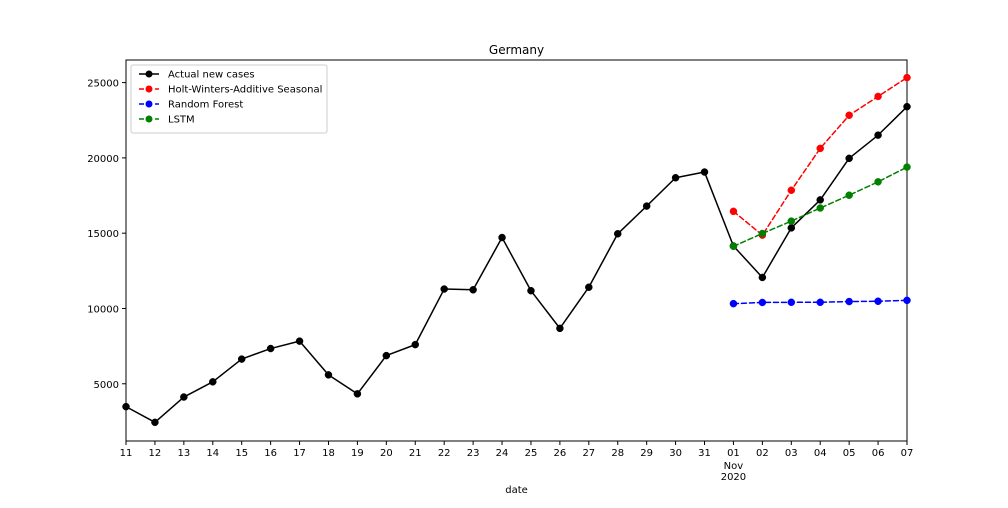 The height and width of the screenshot is (508, 1008). What do you see at coordinates (704, 453) in the screenshot?
I see `x-tick-label: 31` at bounding box center [704, 453].